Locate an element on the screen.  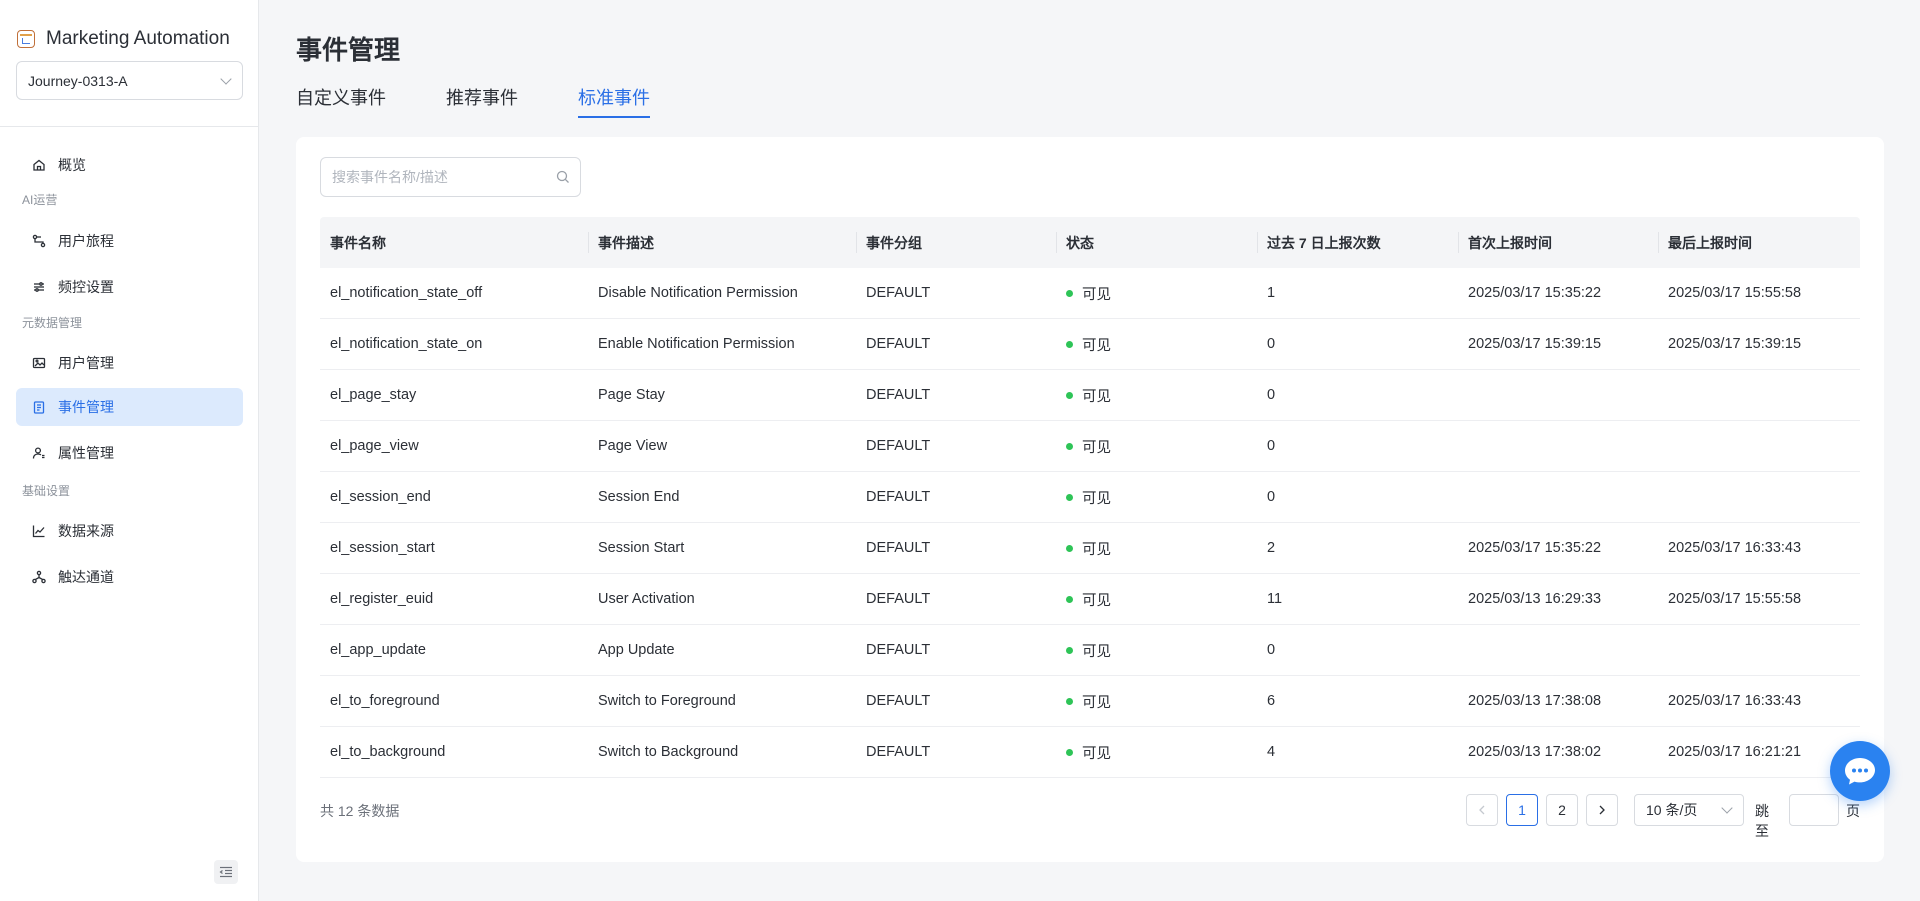
sidebar-item-label: 数据来源 is located at coordinates (86, 531).